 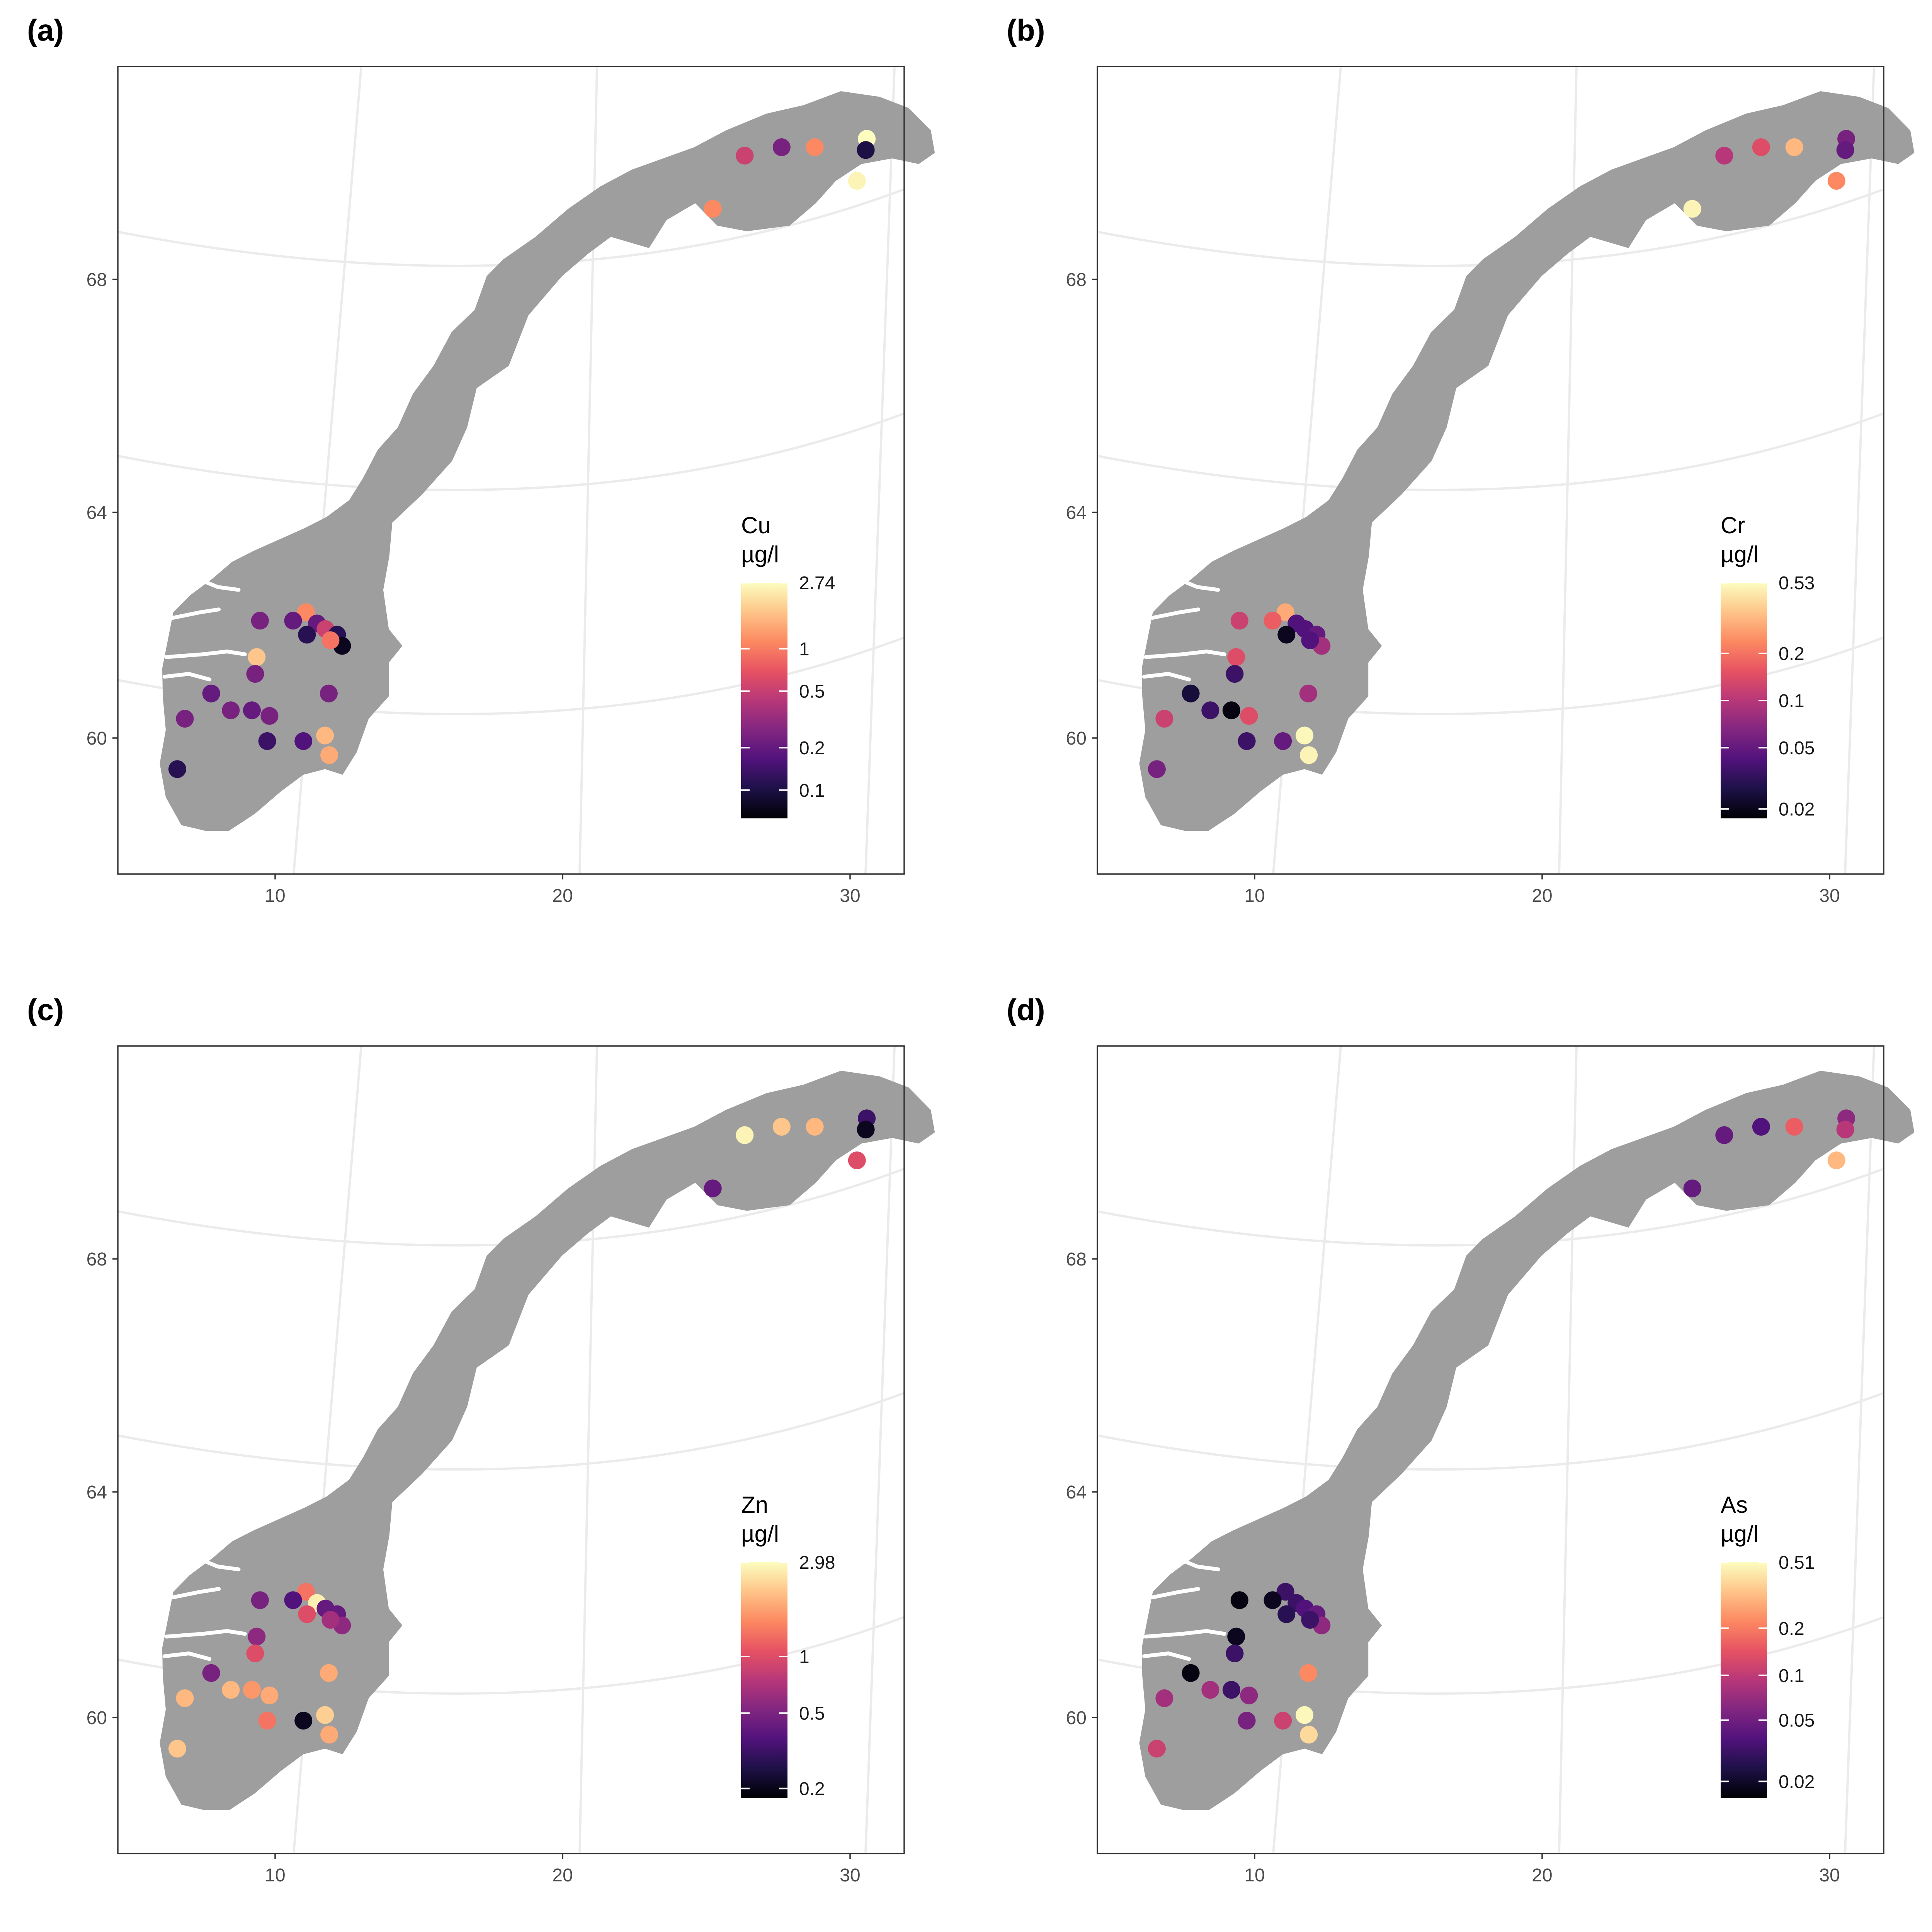 What do you see at coordinates (812, 692) in the screenshot?
I see `colorbar-label: 0.5` at bounding box center [812, 692].